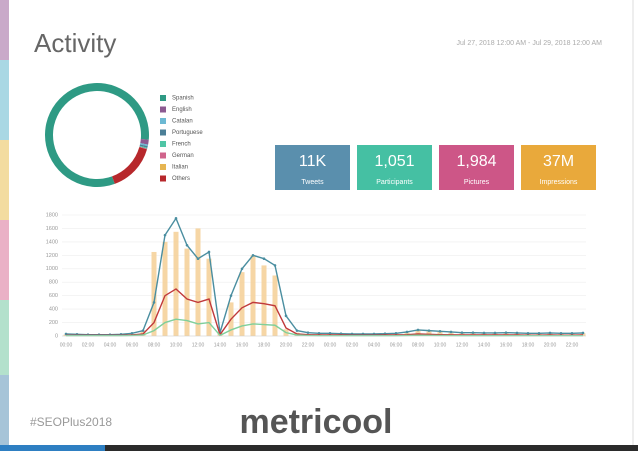 Image resolution: width=638 pixels, height=451 pixels. I want to click on legend-label: Italian, so click(180, 168).